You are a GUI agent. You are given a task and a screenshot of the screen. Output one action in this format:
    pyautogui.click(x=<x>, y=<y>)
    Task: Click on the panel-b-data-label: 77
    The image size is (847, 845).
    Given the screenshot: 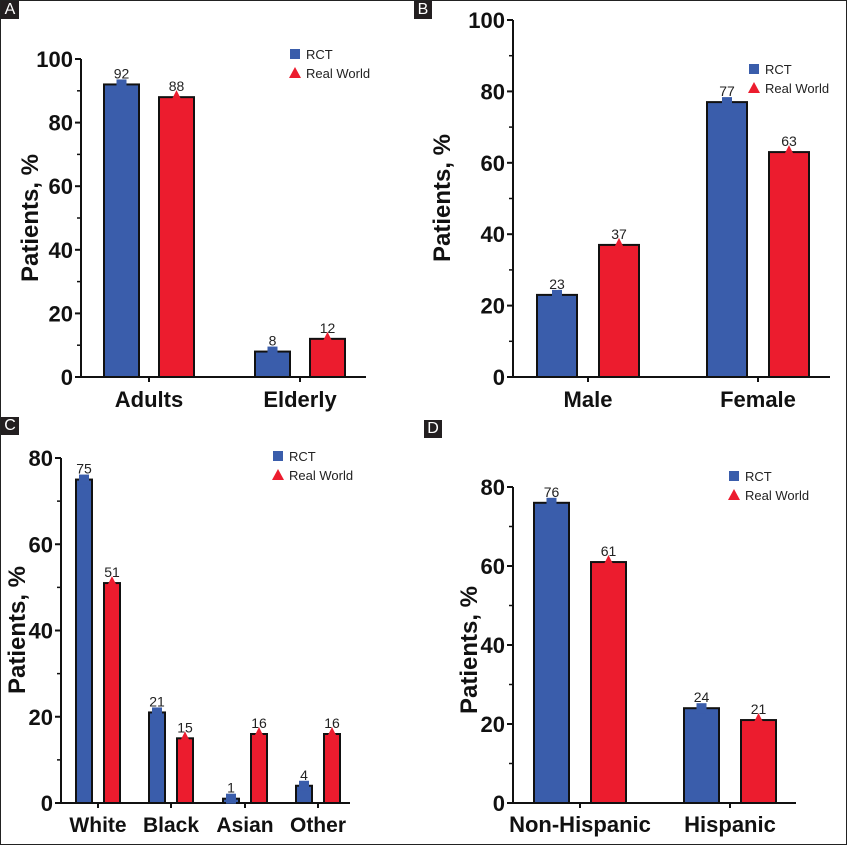 What is the action you would take?
    pyautogui.click(x=727, y=91)
    